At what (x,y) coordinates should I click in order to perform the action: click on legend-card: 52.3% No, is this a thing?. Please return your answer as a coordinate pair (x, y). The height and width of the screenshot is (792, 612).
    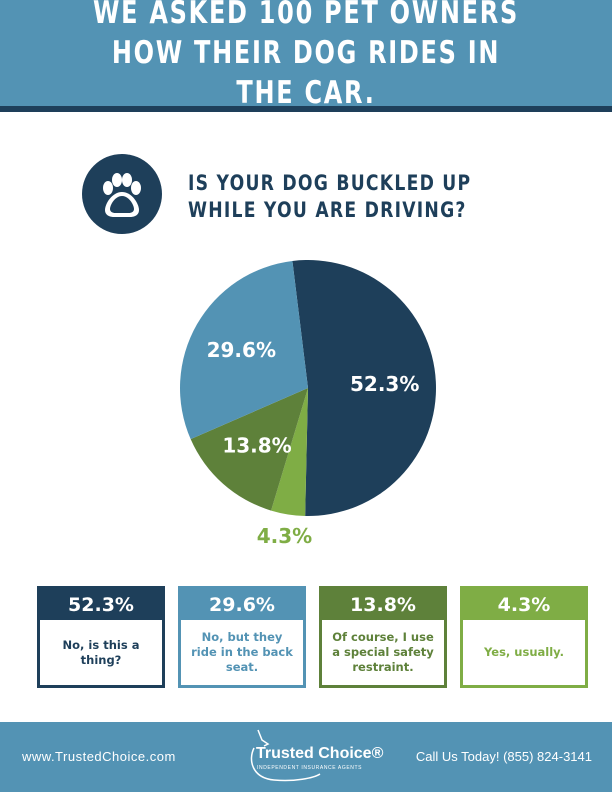
    Looking at the image, I should click on (101, 637).